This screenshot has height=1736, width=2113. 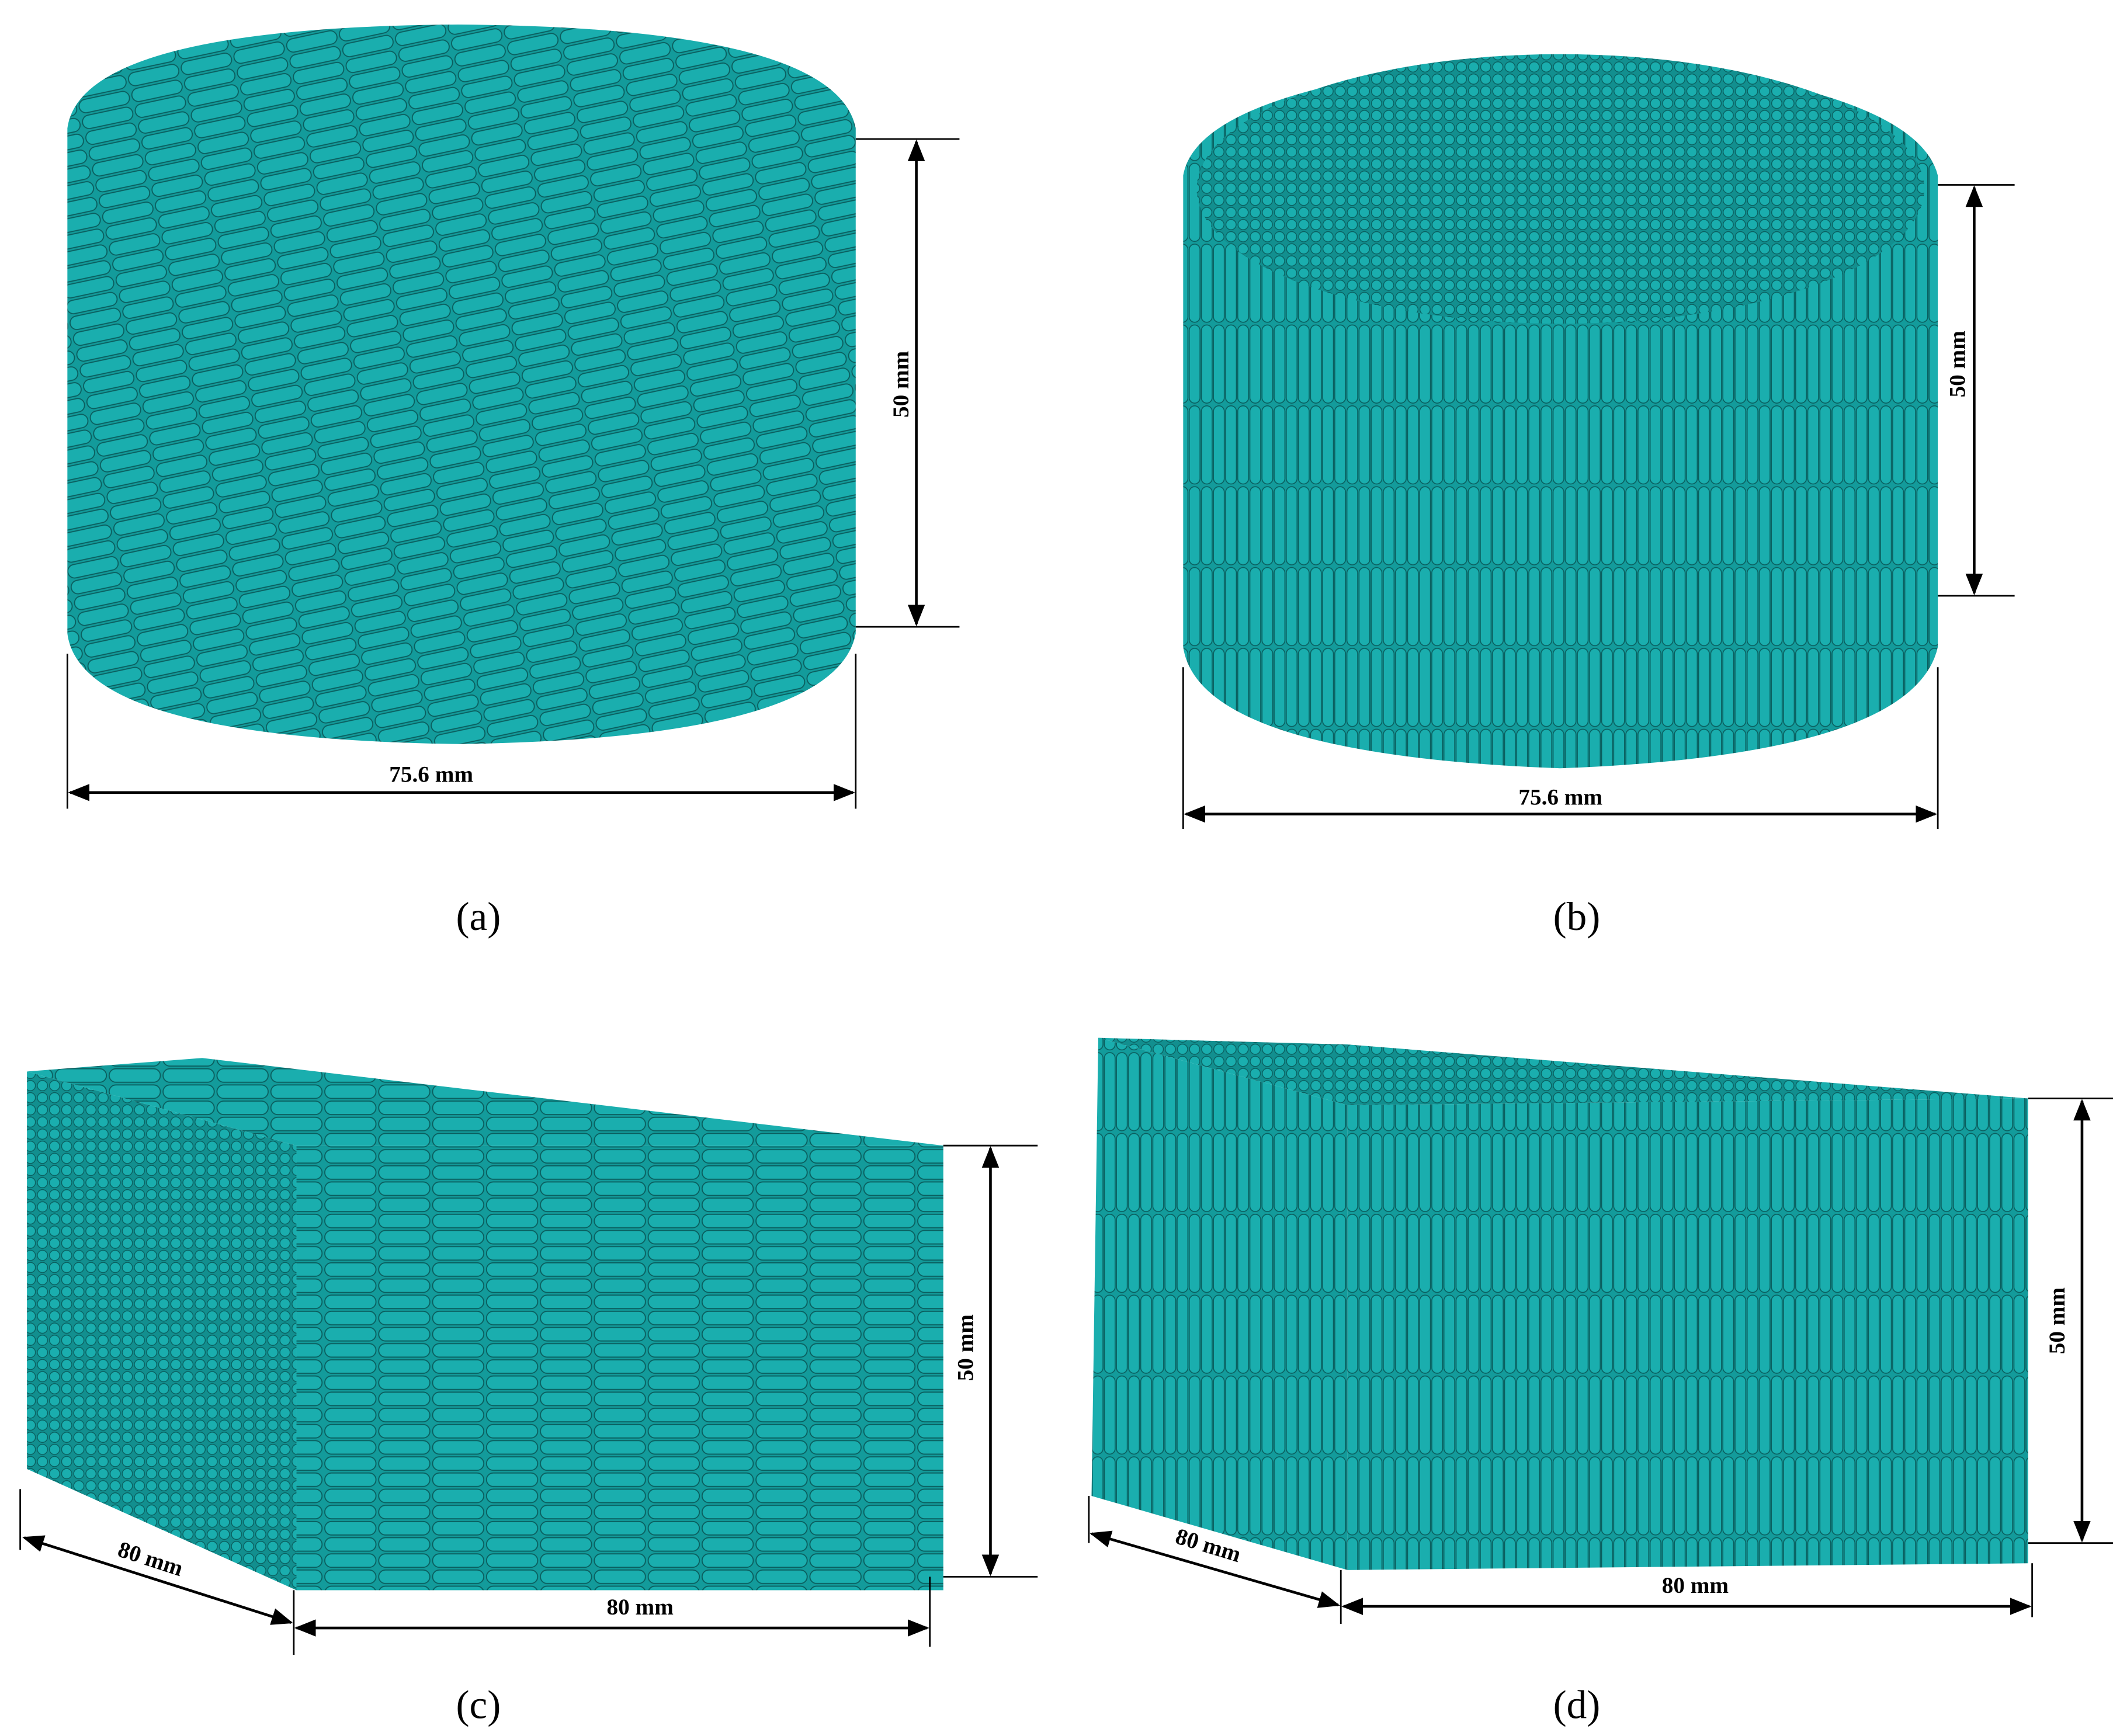 What do you see at coordinates (1561, 189) in the screenshot?
I see `cylinder-top` at bounding box center [1561, 189].